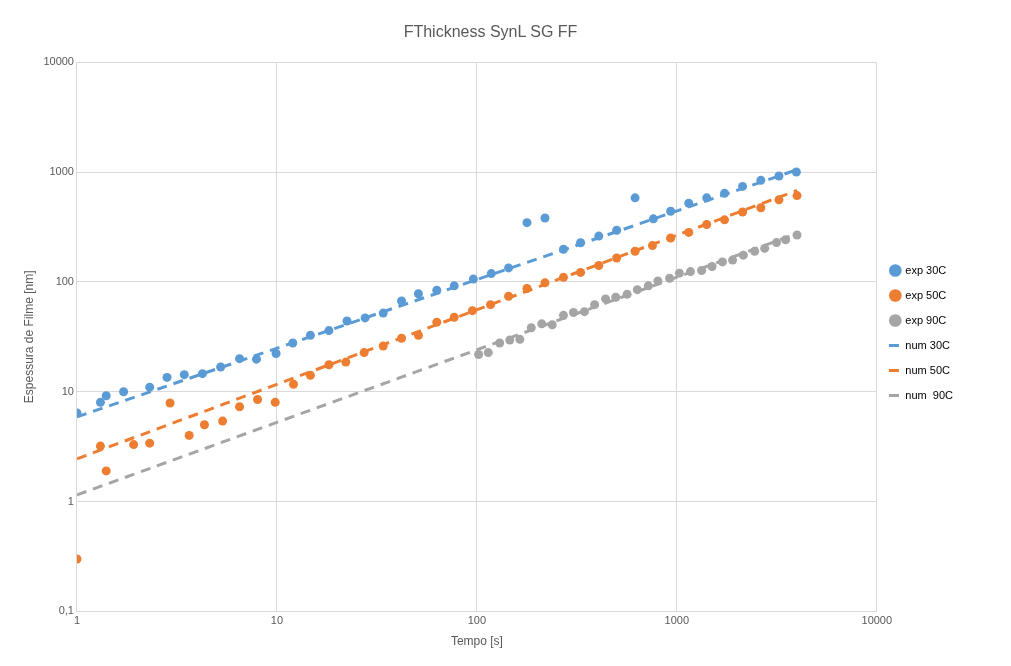 The width and height of the screenshot is (1011, 666). I want to click on legend-label: num 30C, so click(927, 344).